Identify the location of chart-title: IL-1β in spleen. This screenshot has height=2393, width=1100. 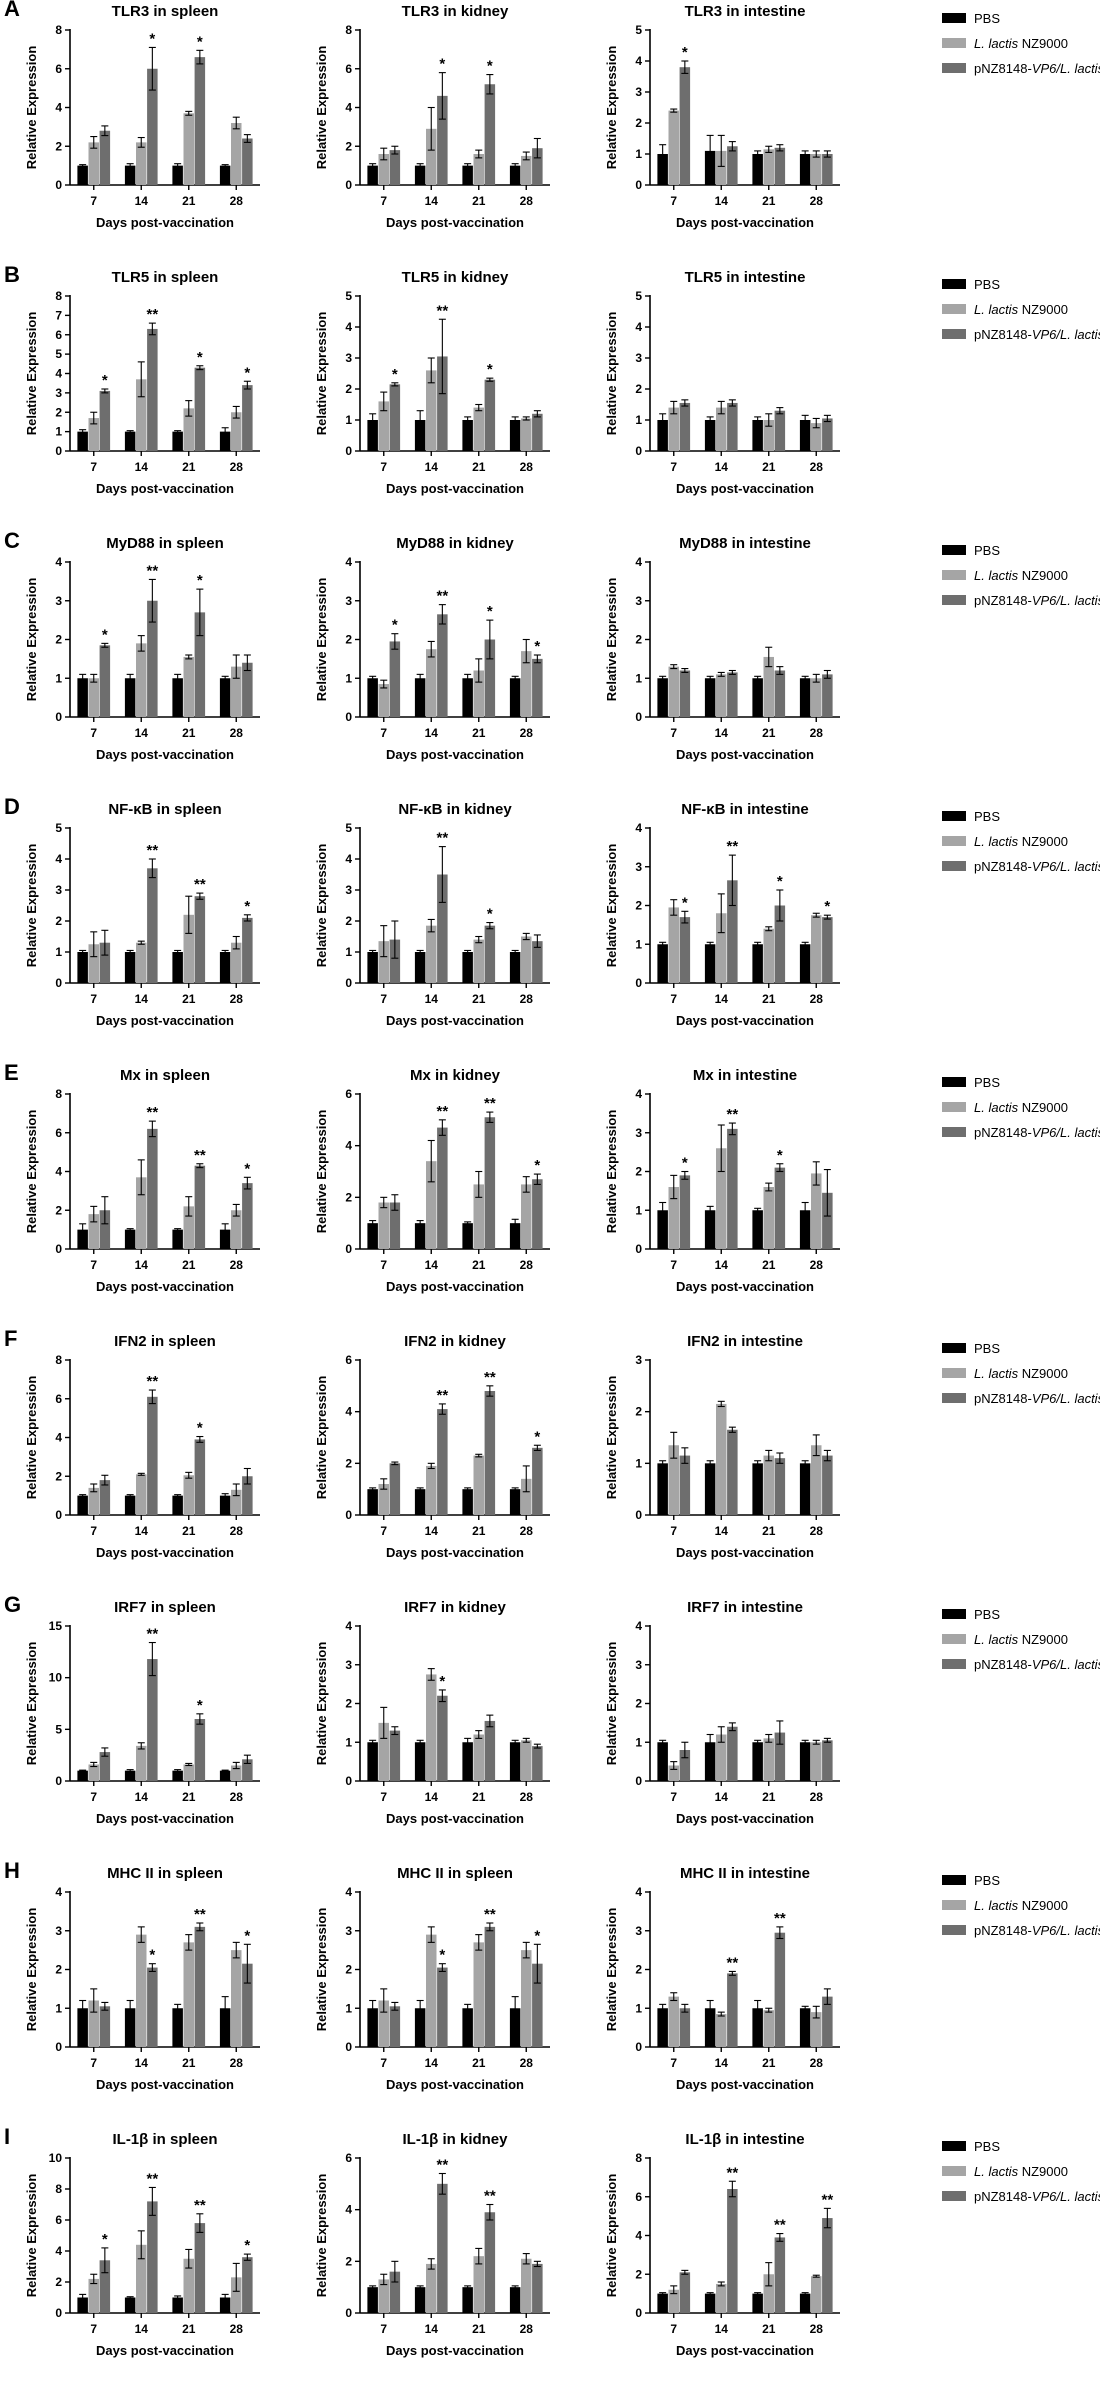
(164, 2139).